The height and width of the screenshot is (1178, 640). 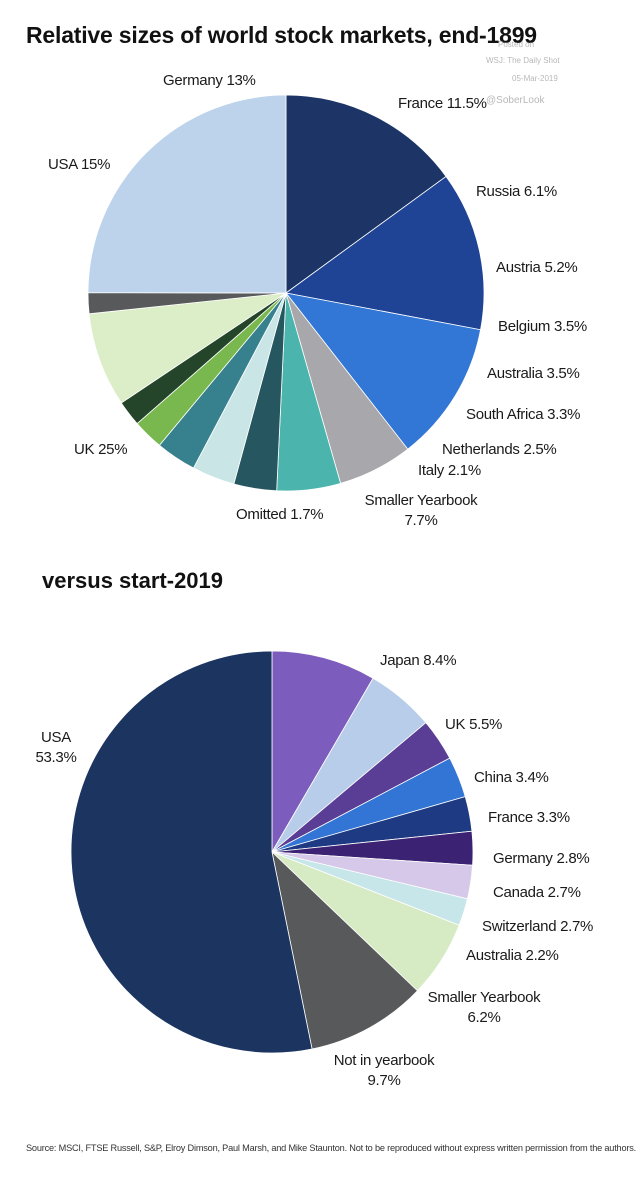 I want to click on label-2019-smaller-yearbook: Smaller Yearbook 6.2%, so click(x=484, y=1008).